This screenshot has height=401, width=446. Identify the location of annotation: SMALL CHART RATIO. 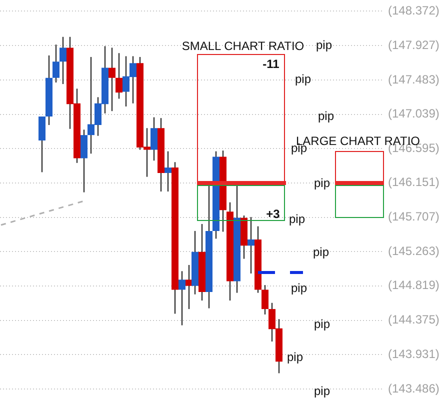
(243, 46).